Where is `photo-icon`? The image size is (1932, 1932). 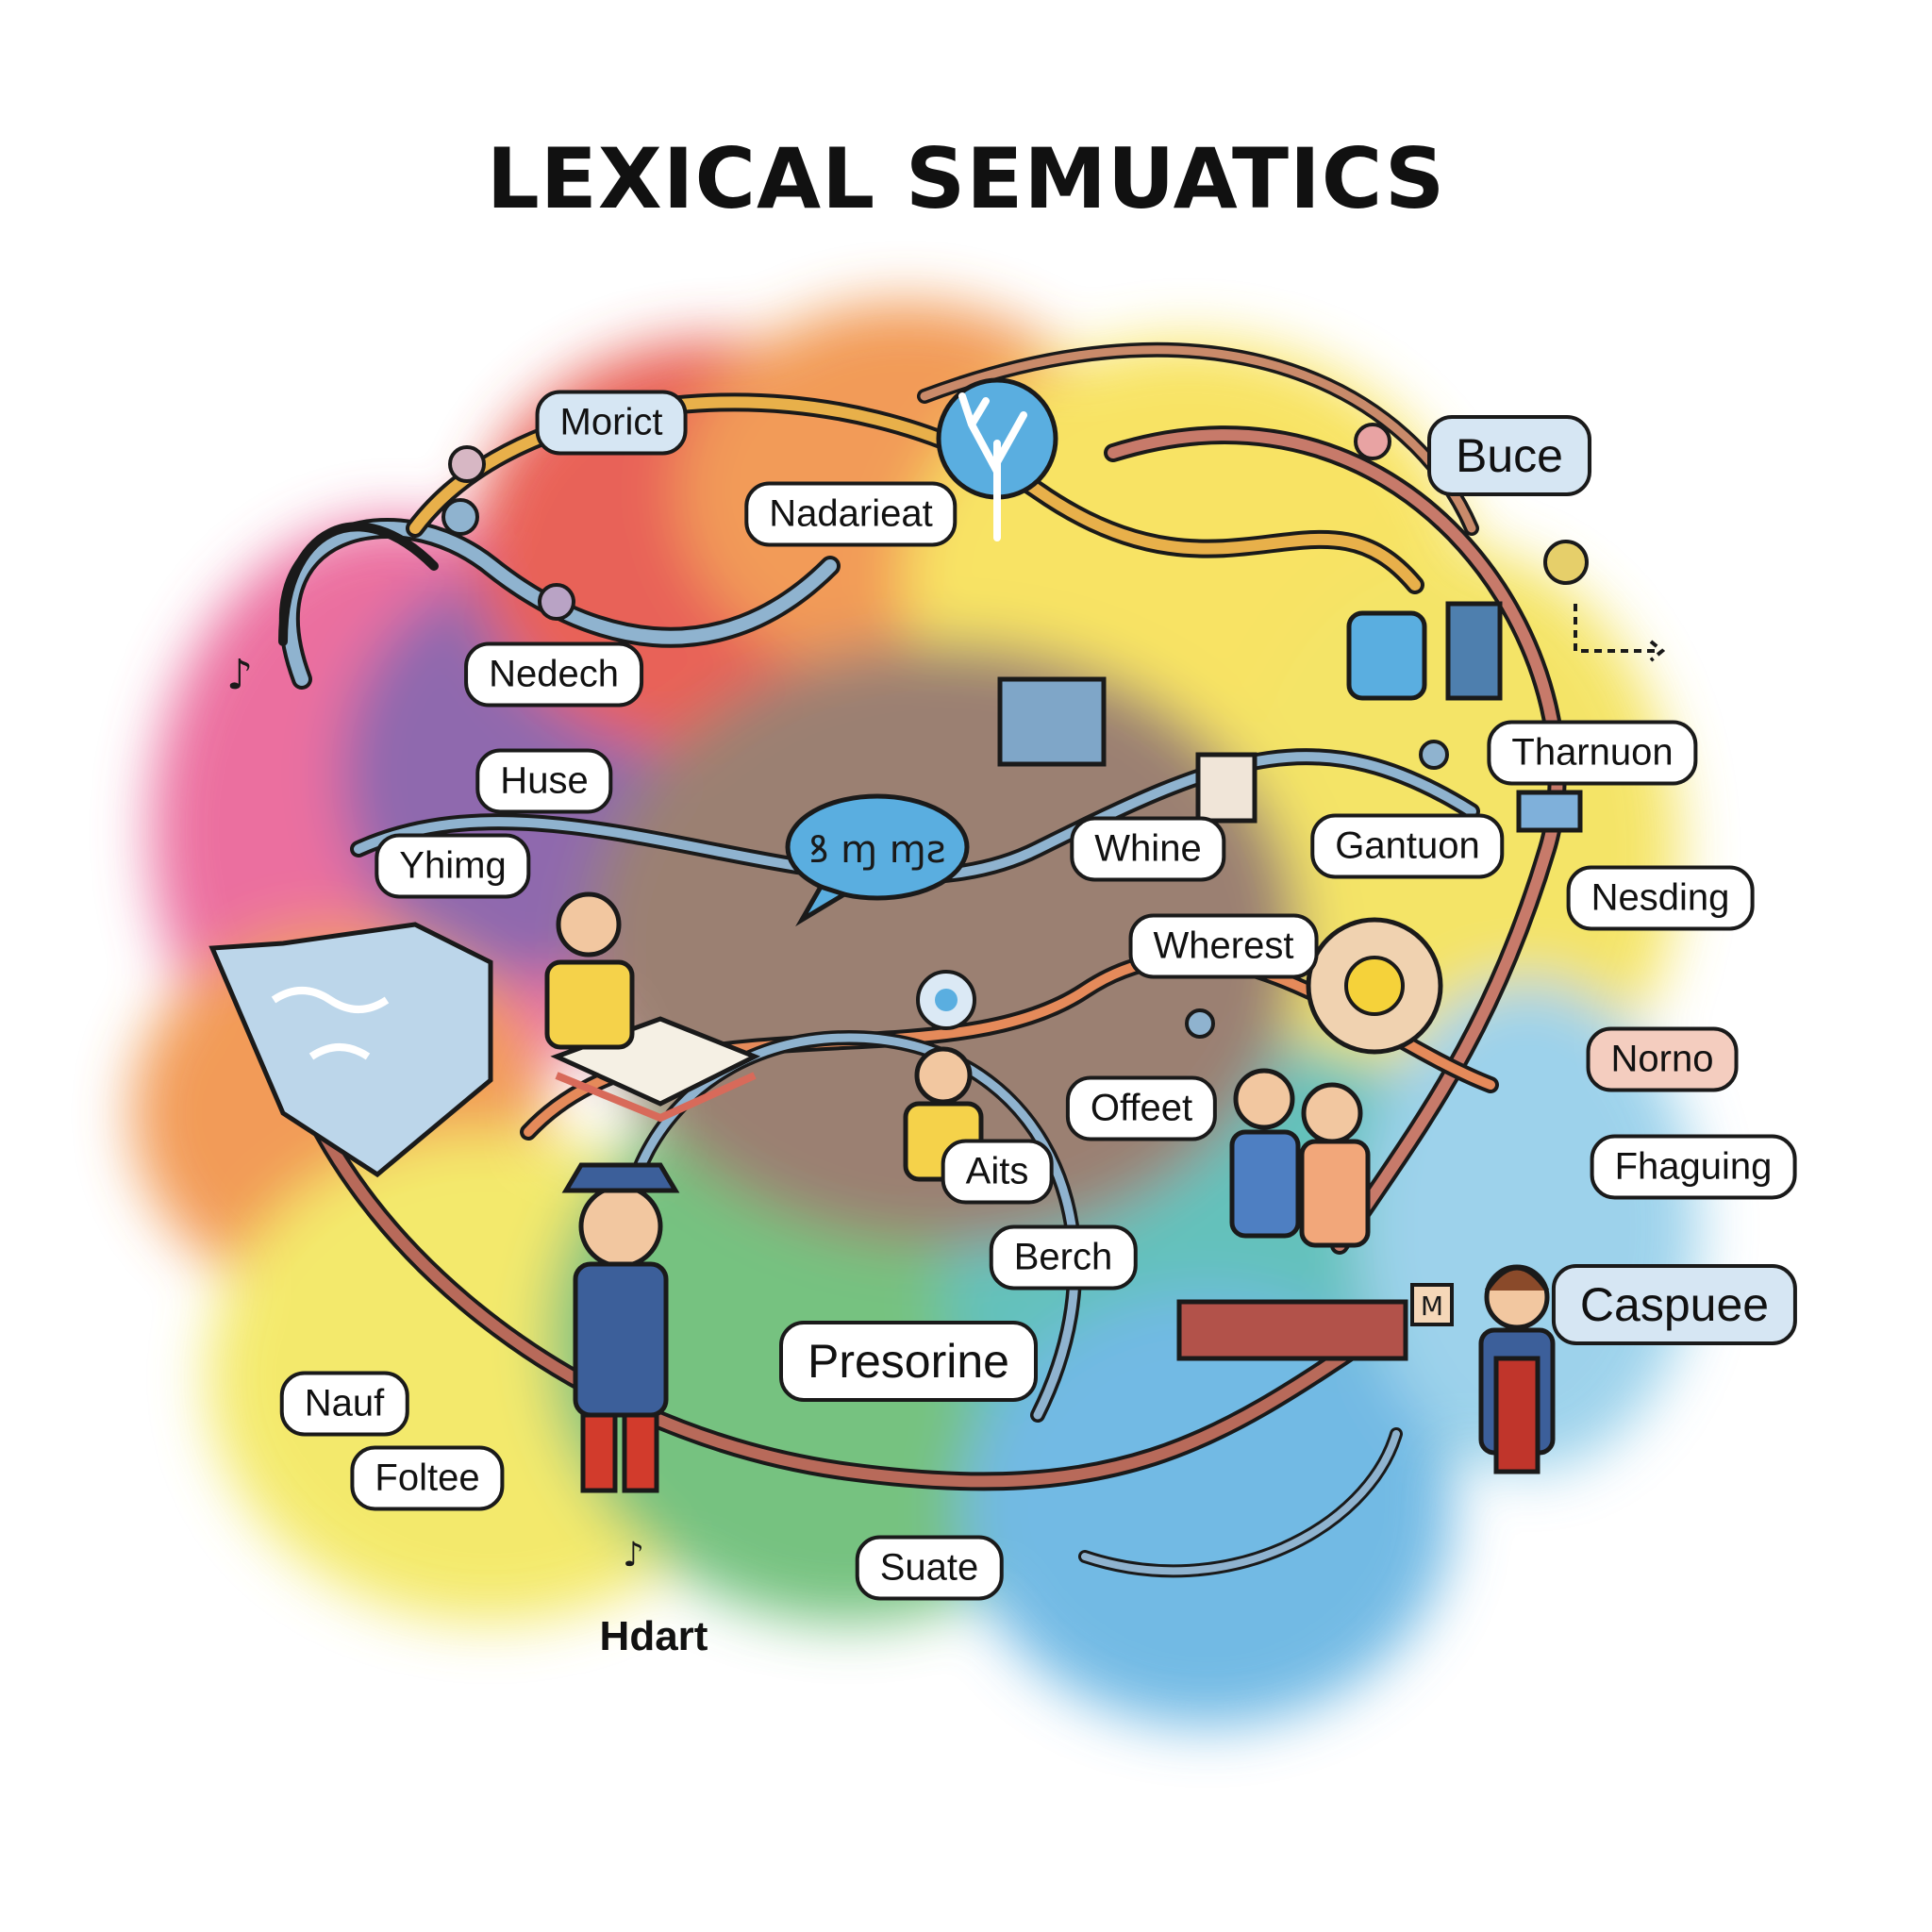 photo-icon is located at coordinates (1226, 788).